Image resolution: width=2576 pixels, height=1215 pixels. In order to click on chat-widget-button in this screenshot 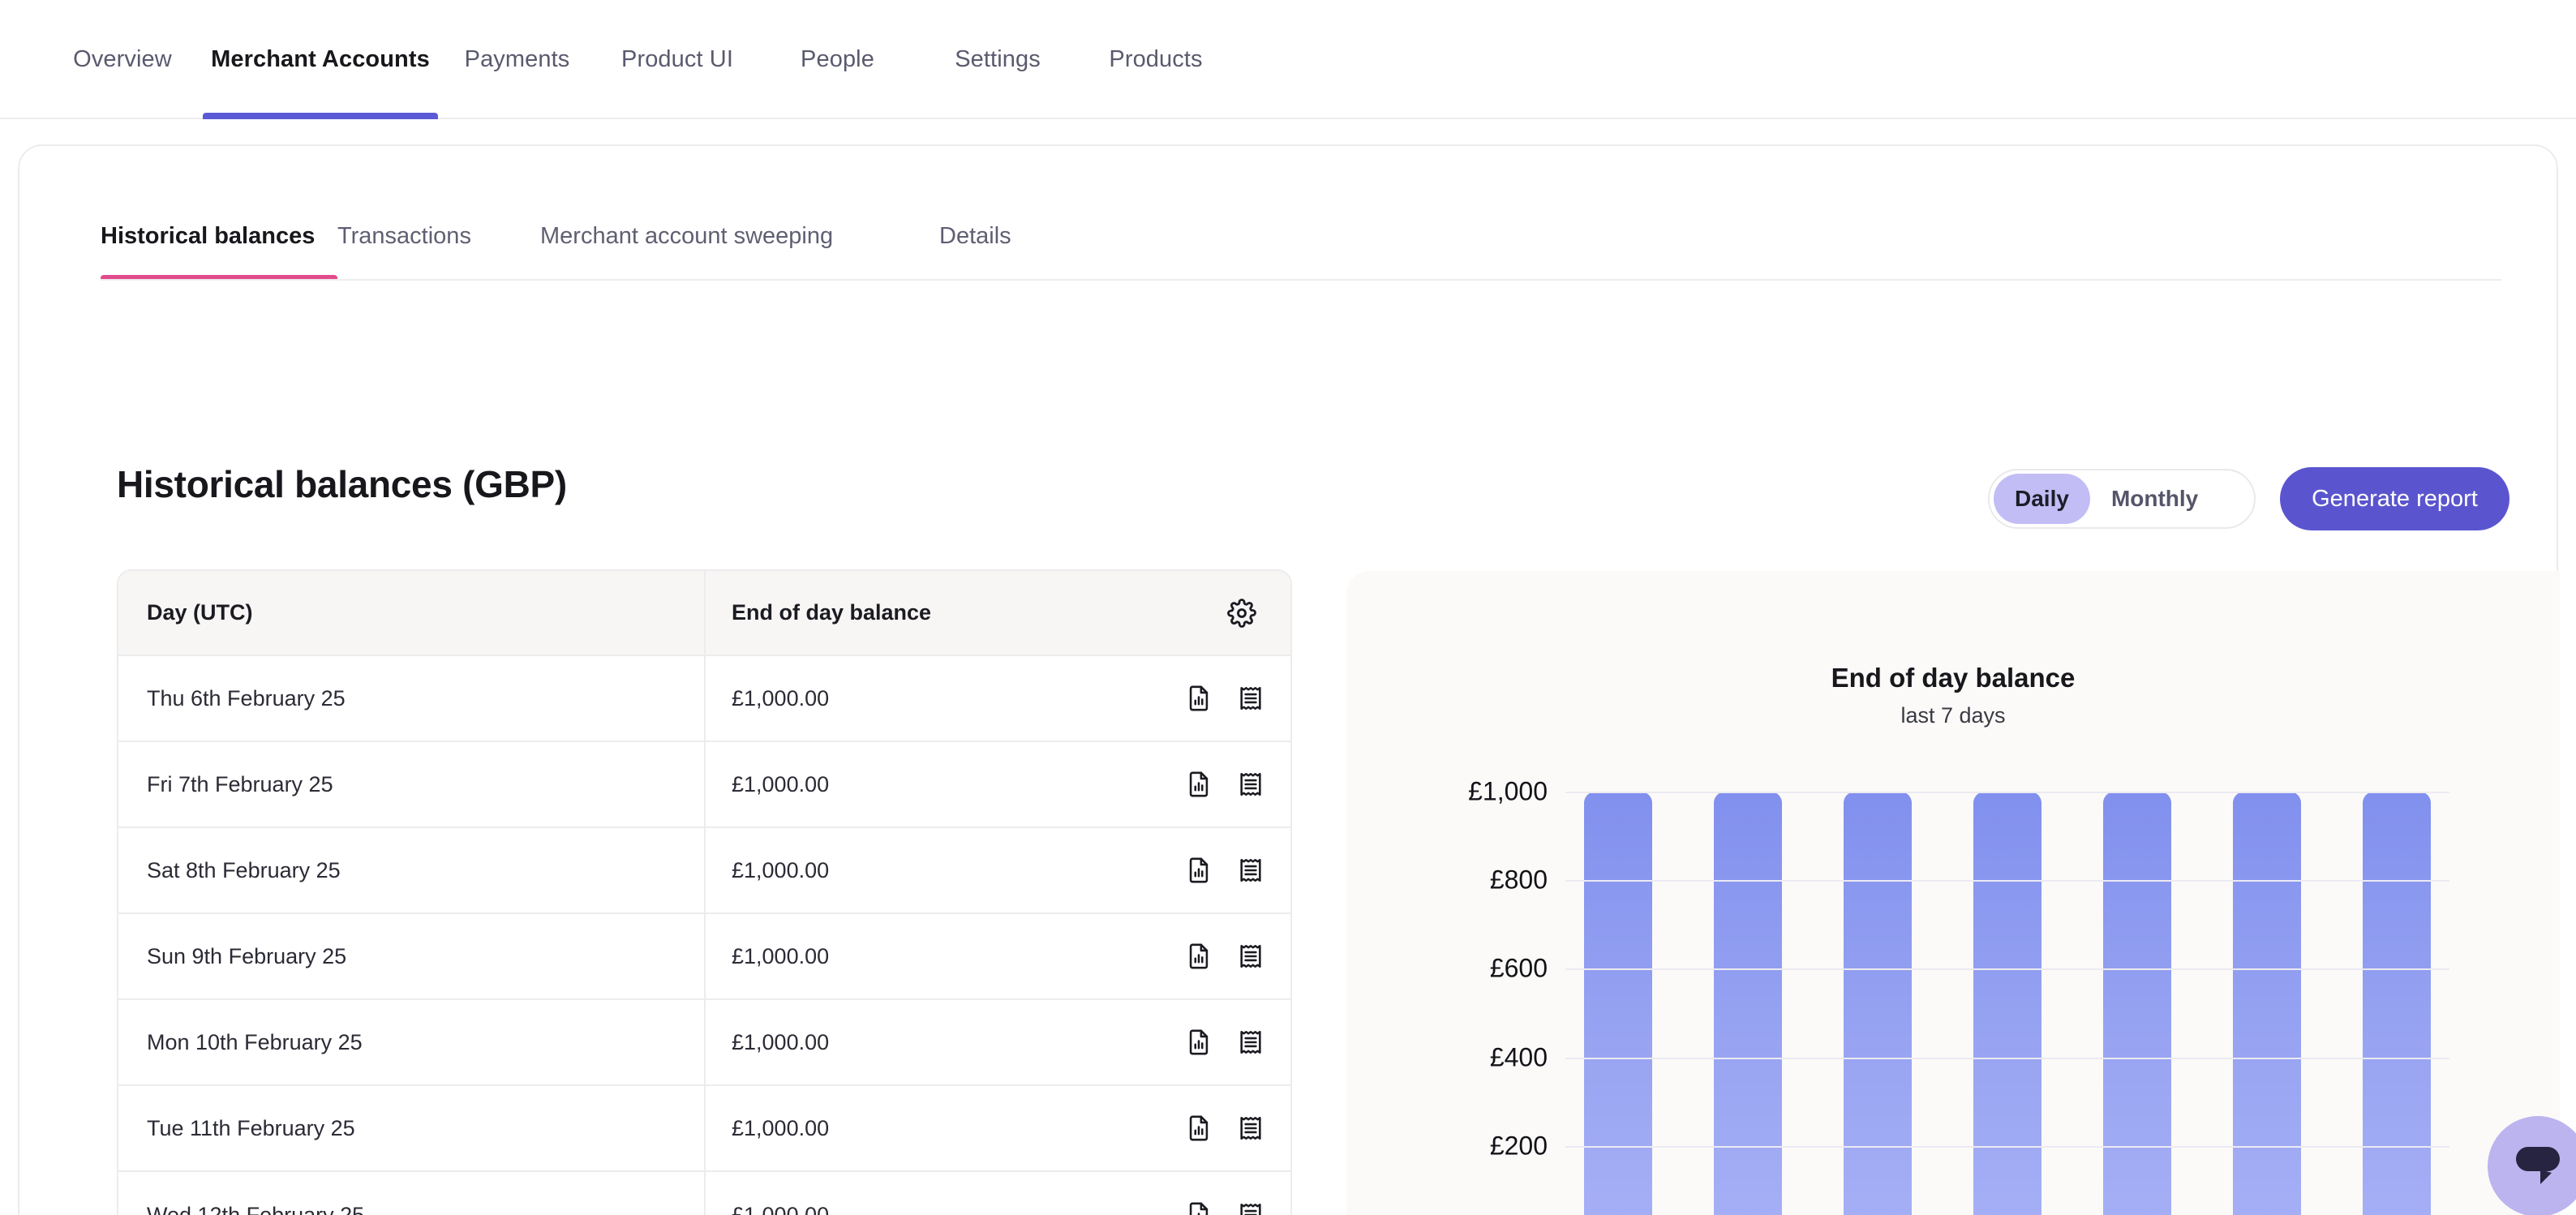, I will do `click(2532, 1165)`.